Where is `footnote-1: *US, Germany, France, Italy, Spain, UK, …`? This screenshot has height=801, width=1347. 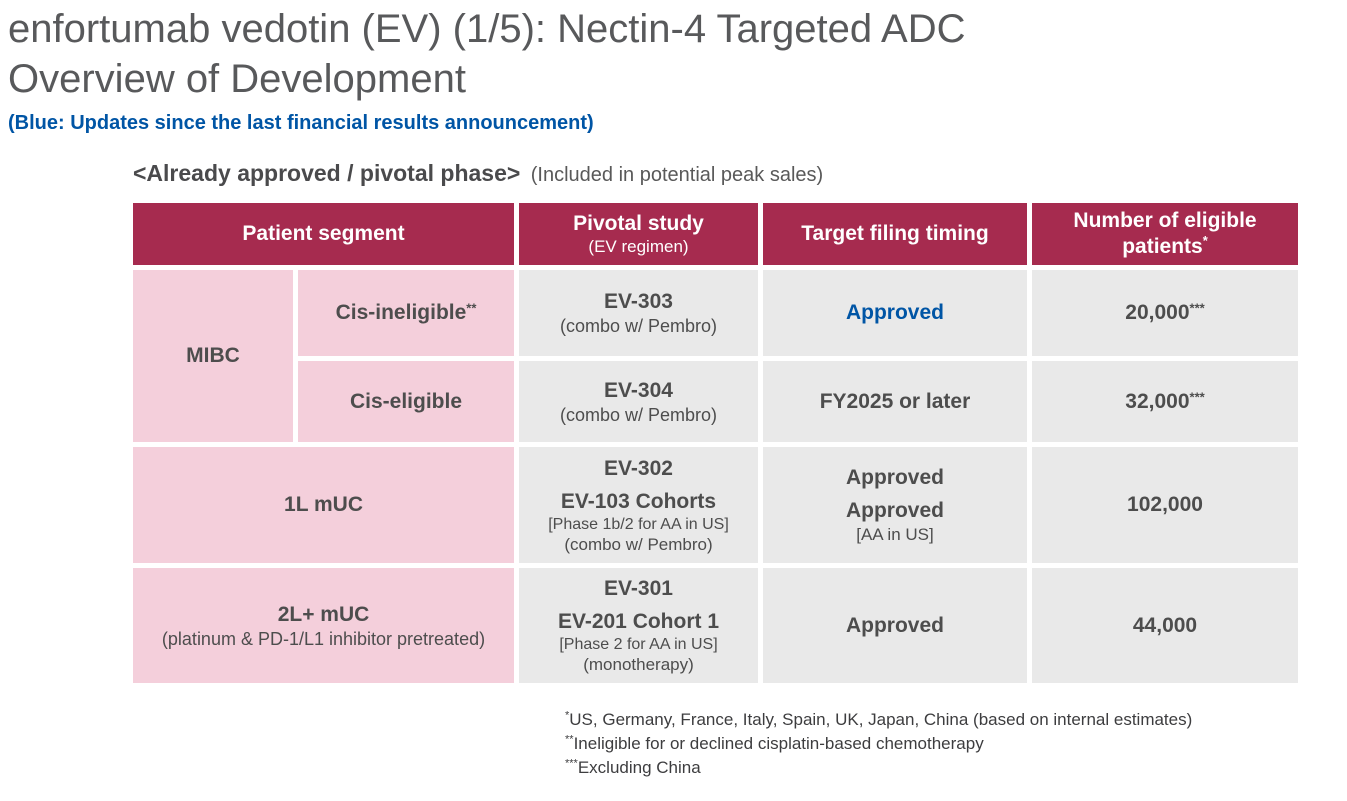 footnote-1: *US, Germany, France, Italy, Spain, UK, … is located at coordinates (878, 720).